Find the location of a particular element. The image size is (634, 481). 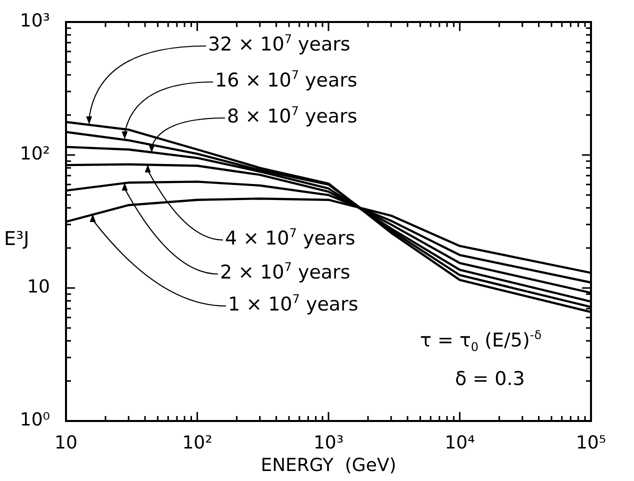

annotation: τ = τ$_{0}$ (E/5)$^{-δ}$ is located at coordinates (481, 341).